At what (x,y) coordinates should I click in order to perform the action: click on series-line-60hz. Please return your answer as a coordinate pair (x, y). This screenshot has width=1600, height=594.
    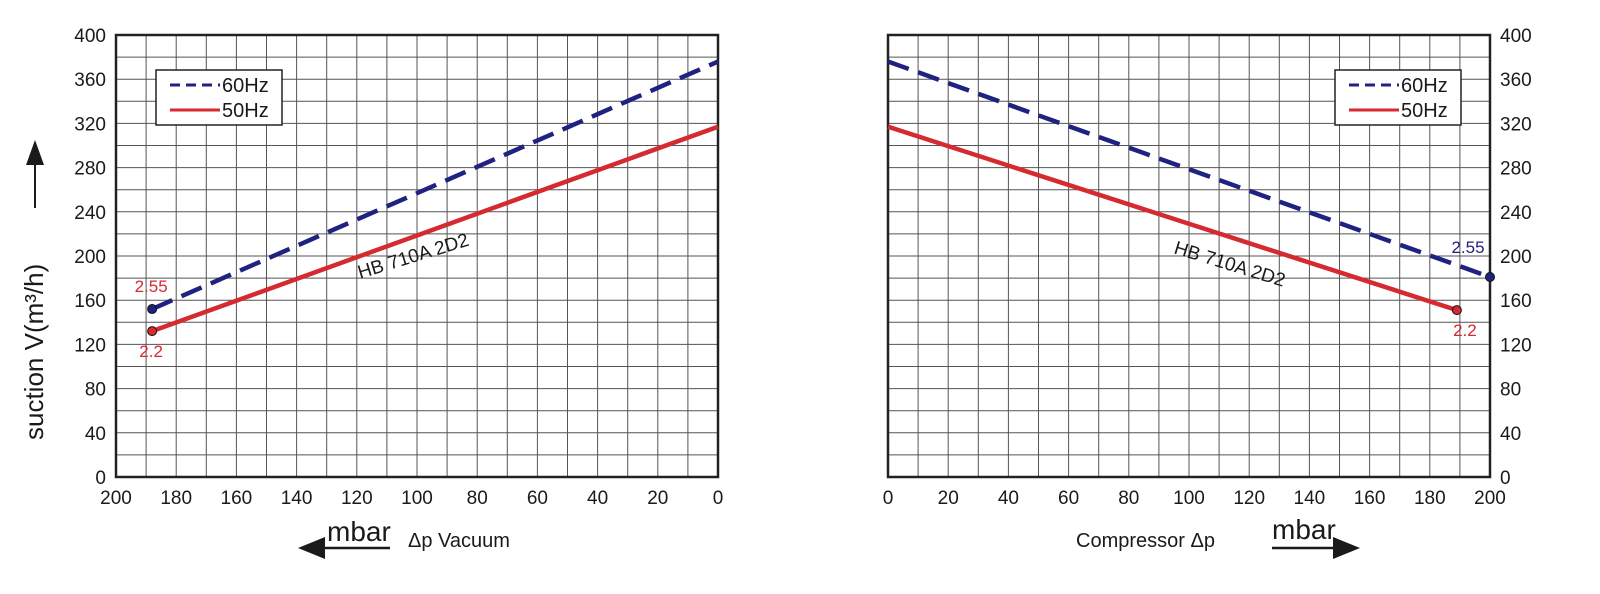
    Looking at the image, I should click on (1189, 169).